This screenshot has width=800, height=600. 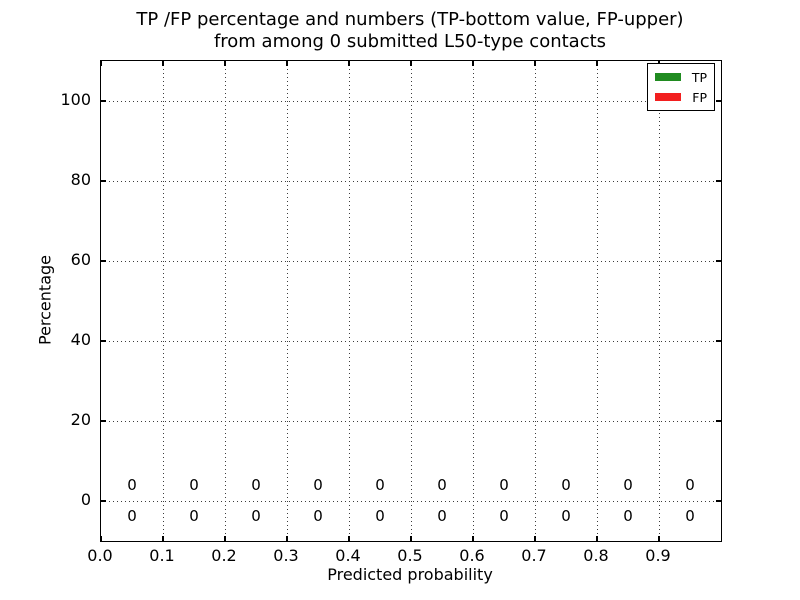 I want to click on y-tick-label: 60, so click(x=80, y=259).